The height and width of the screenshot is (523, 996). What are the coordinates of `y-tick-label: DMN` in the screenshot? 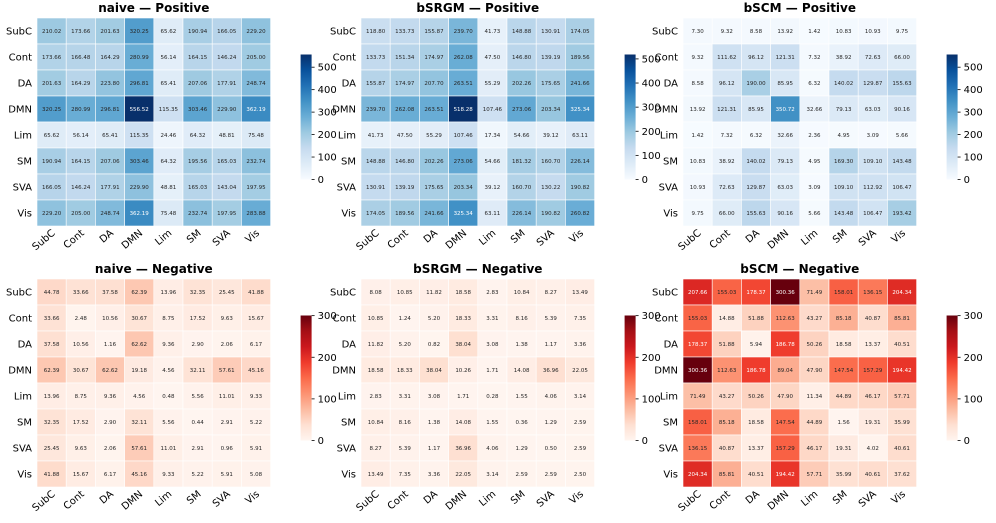 It's located at (20, 110).